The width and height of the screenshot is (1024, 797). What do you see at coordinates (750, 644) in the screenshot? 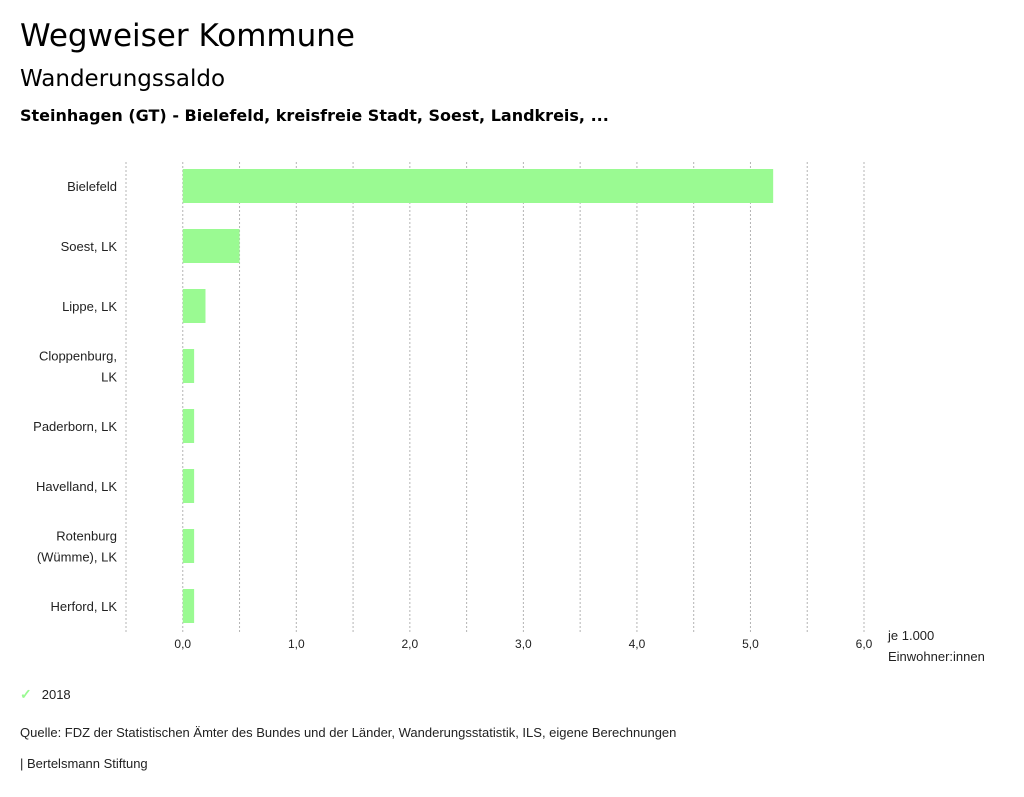
I see `x-tick-label: 5,0` at bounding box center [750, 644].